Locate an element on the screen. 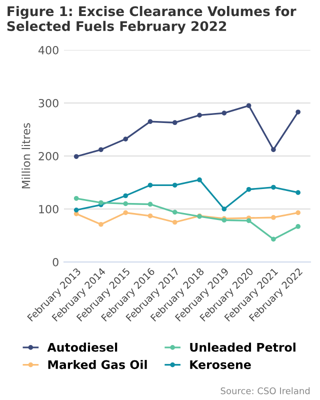 The image size is (320, 400). chart-title: Figure 1: Excise Clearance Volumes for Selected Fuels February 2022 is located at coordinates (151, 20).